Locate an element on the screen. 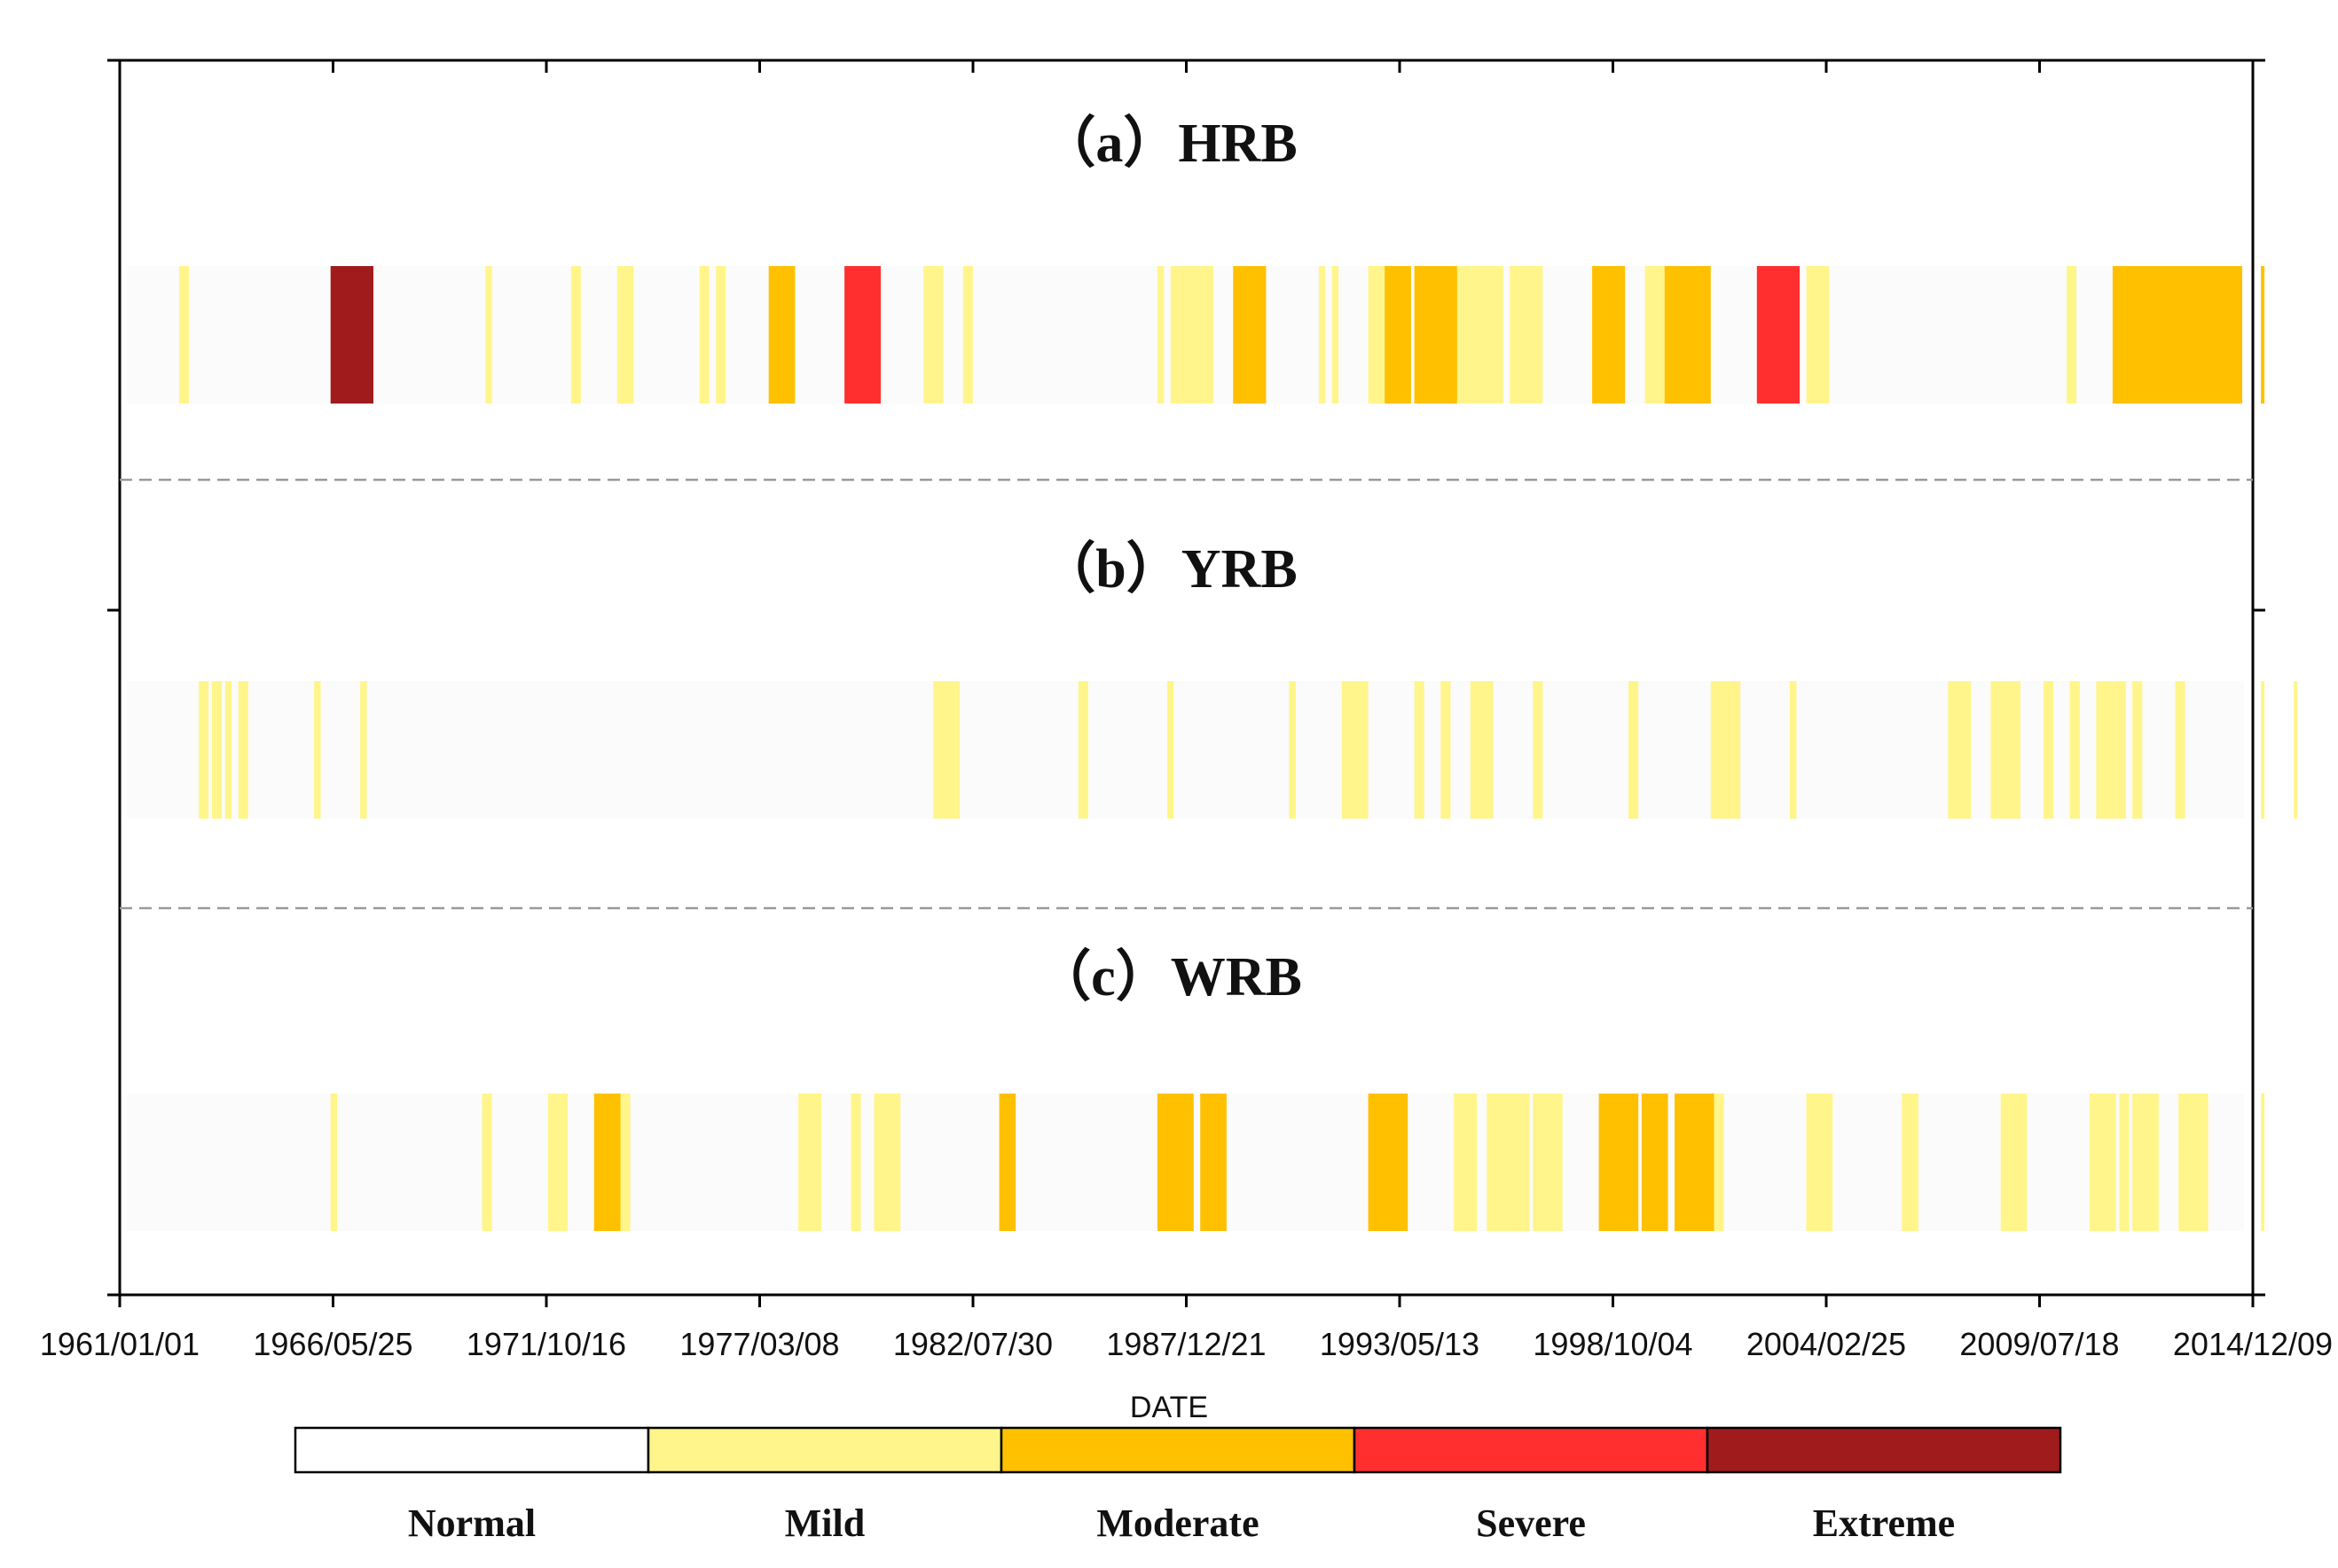 This screenshot has width=2338, height=1568. x-tick-label: 1971/10/16 is located at coordinates (546, 1344).